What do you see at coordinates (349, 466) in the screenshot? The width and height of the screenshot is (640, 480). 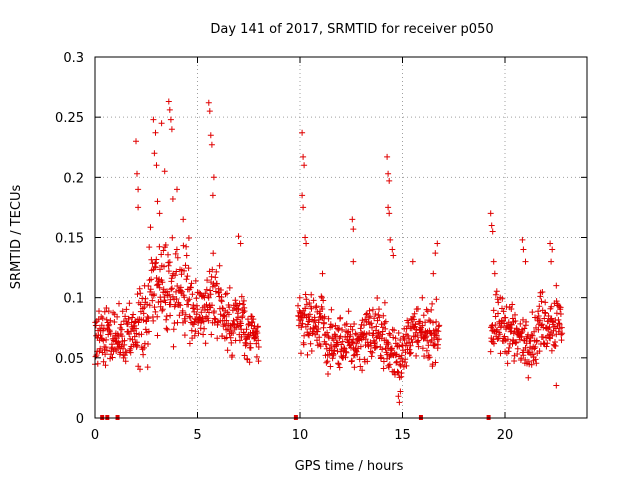 I see `x-axis-label: GPS time / hours` at bounding box center [349, 466].